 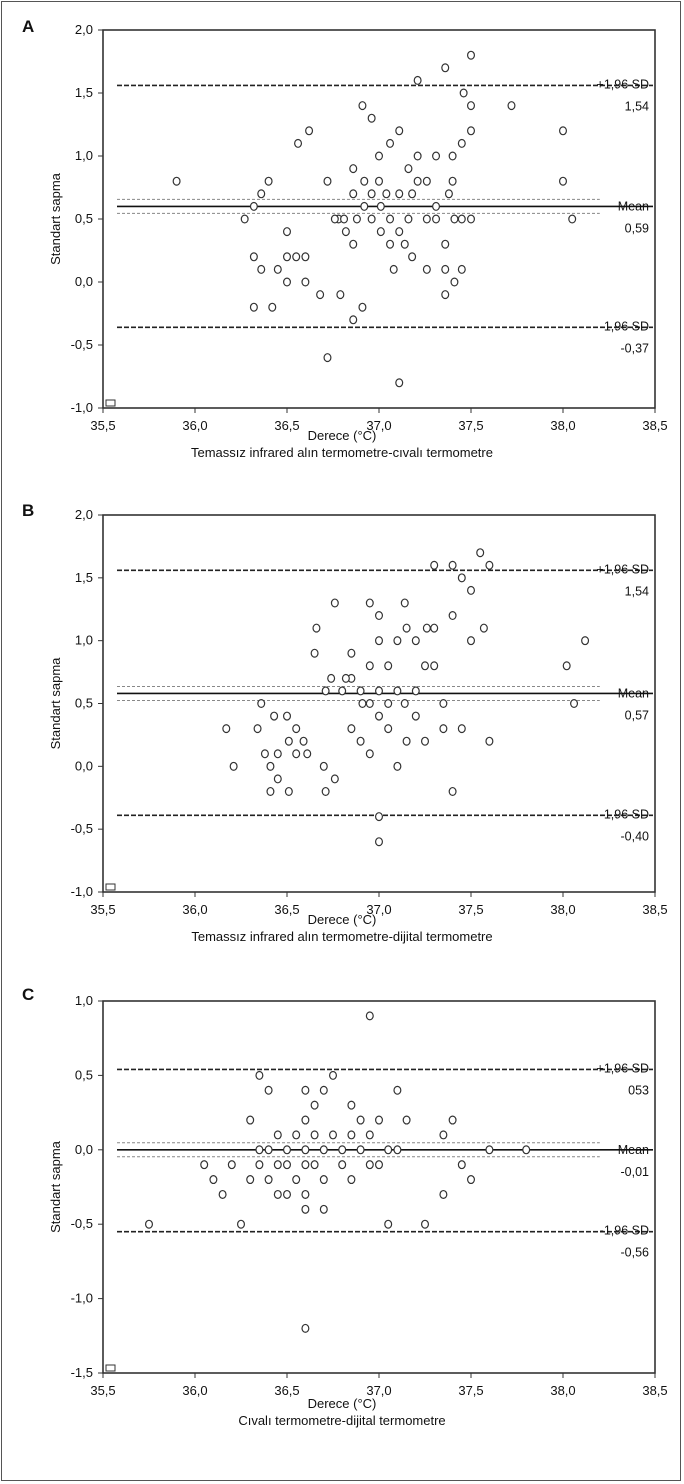 What do you see at coordinates (470, 1390) in the screenshot?
I see `x-tick-label: 37,5` at bounding box center [470, 1390].